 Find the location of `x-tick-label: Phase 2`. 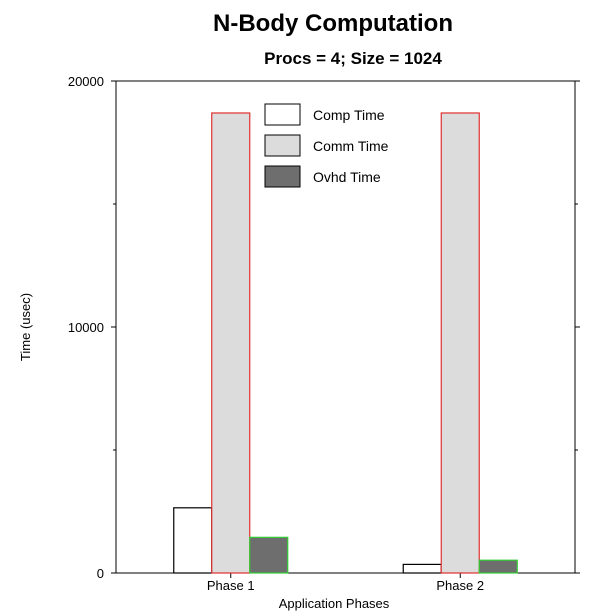

x-tick-label: Phase 2 is located at coordinates (460, 585).